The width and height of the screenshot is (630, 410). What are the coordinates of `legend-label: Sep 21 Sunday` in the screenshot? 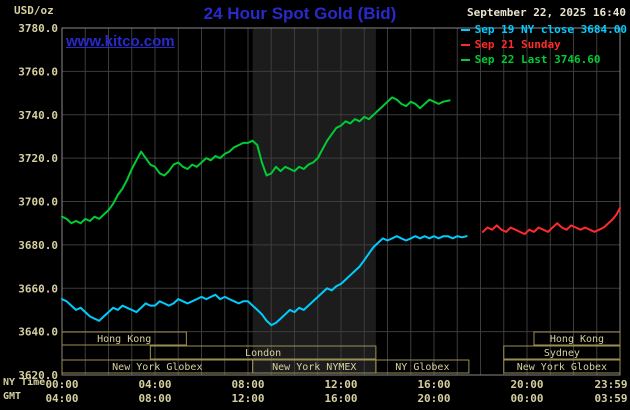 It's located at (517, 44).